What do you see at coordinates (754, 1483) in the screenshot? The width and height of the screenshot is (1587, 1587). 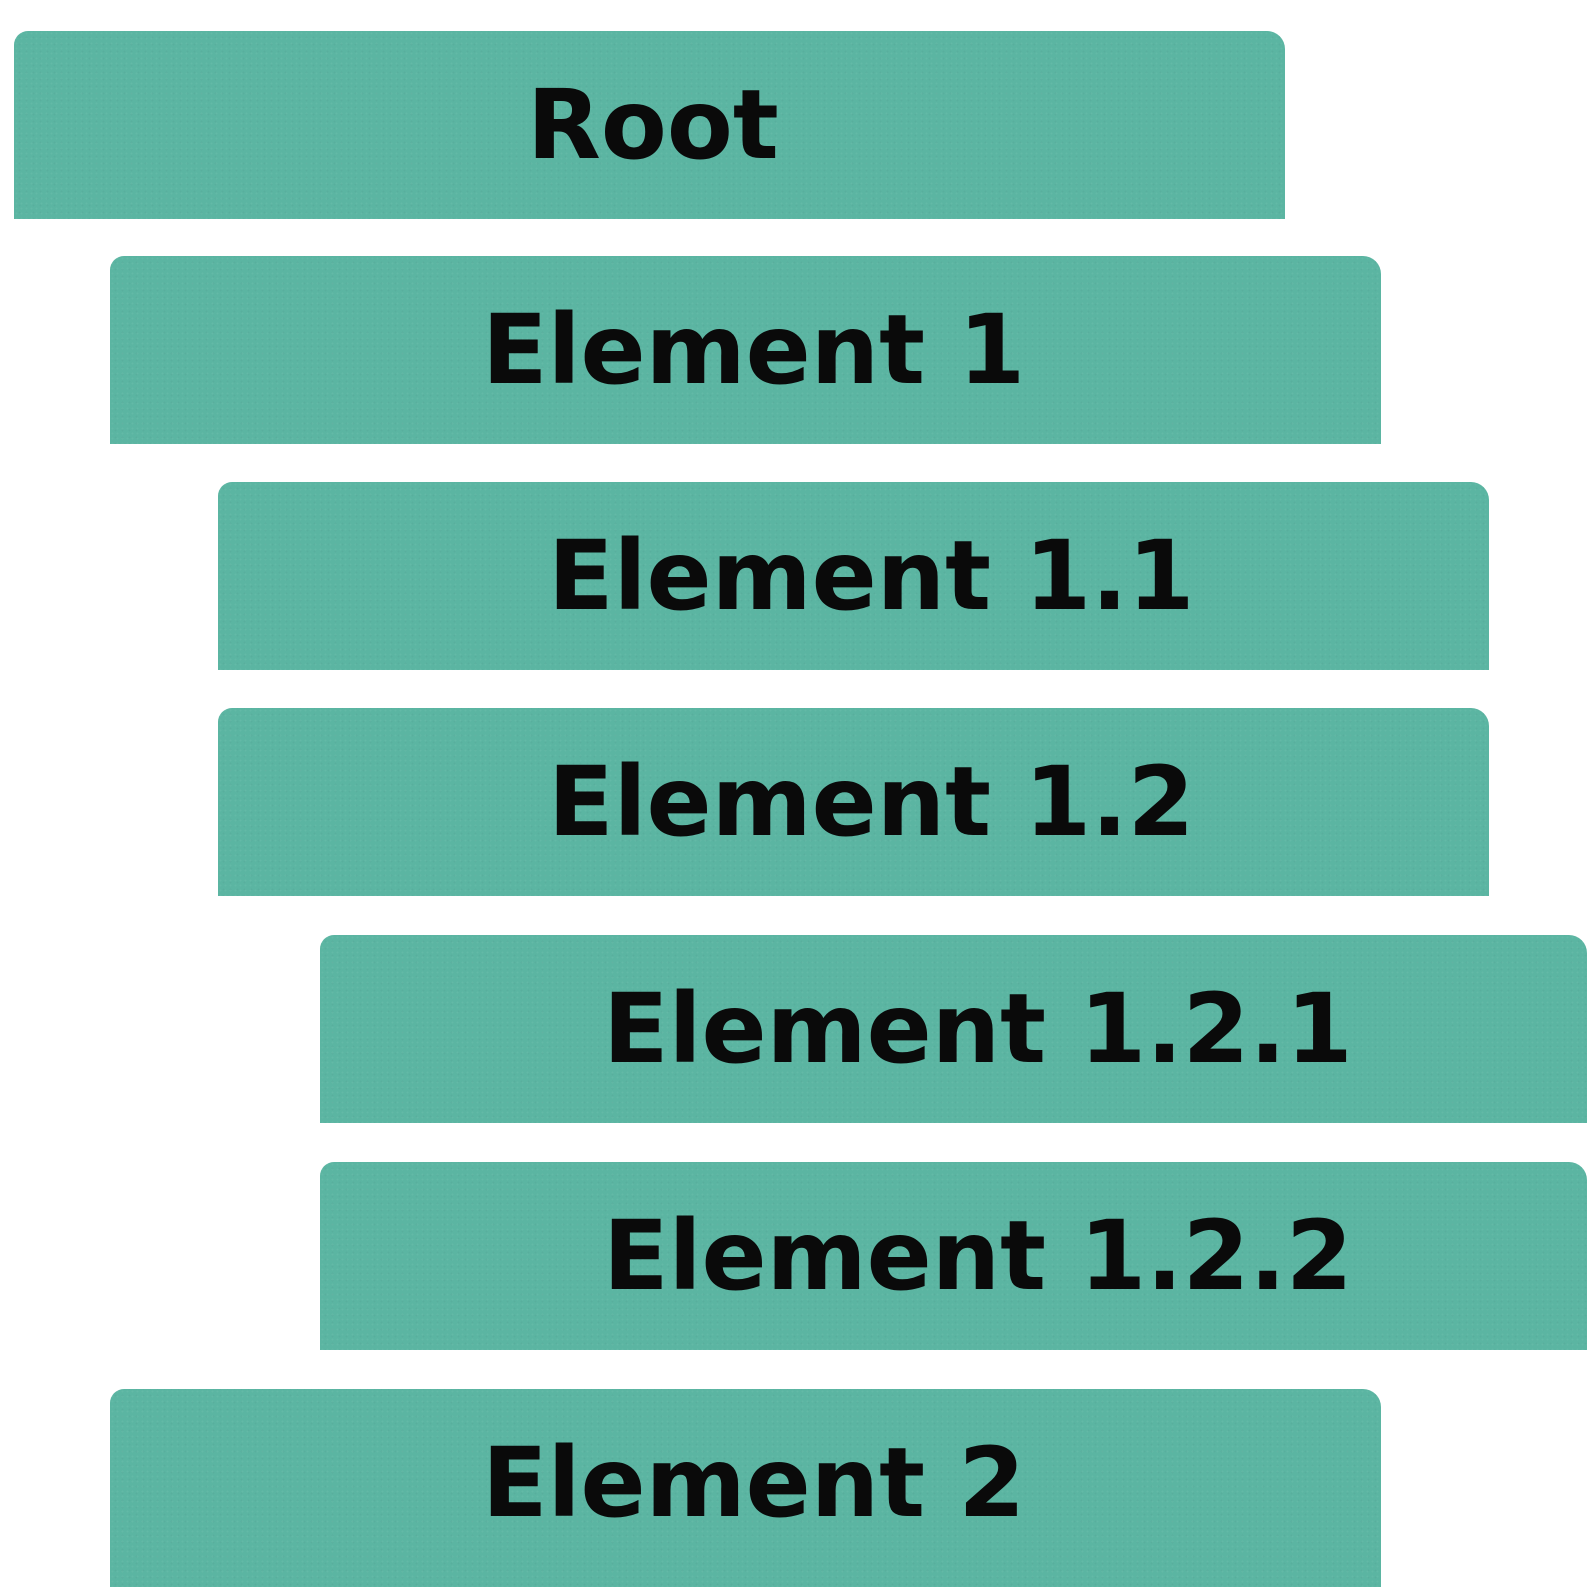 I see `node-label: Element 2` at bounding box center [754, 1483].